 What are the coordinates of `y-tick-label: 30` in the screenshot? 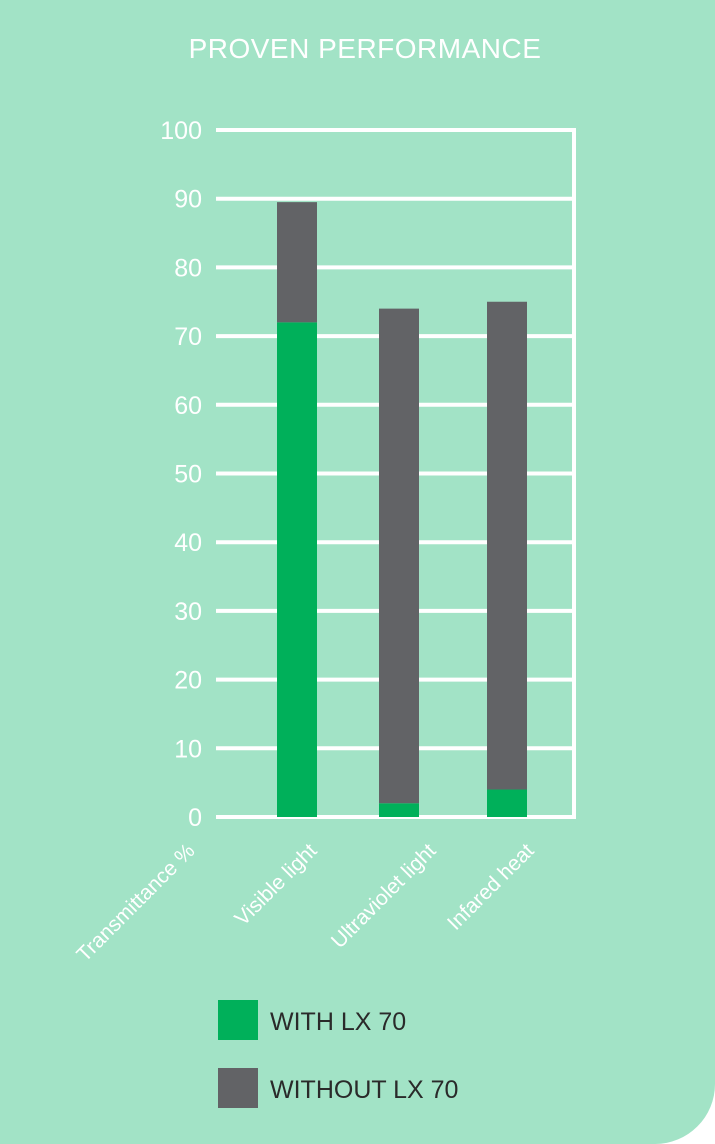 It's located at (188, 612).